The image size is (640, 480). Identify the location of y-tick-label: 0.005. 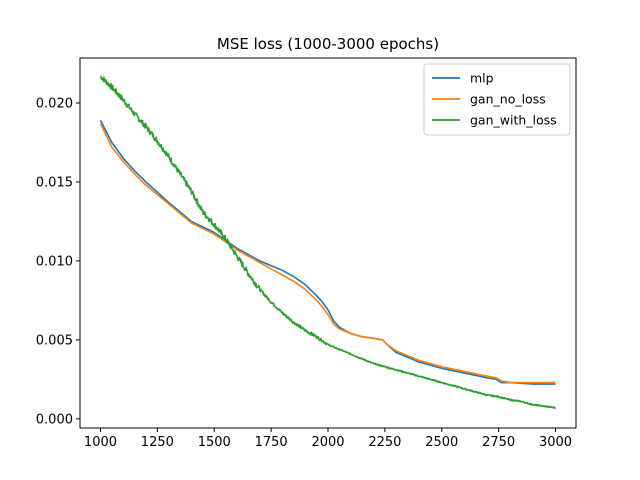
(54, 340).